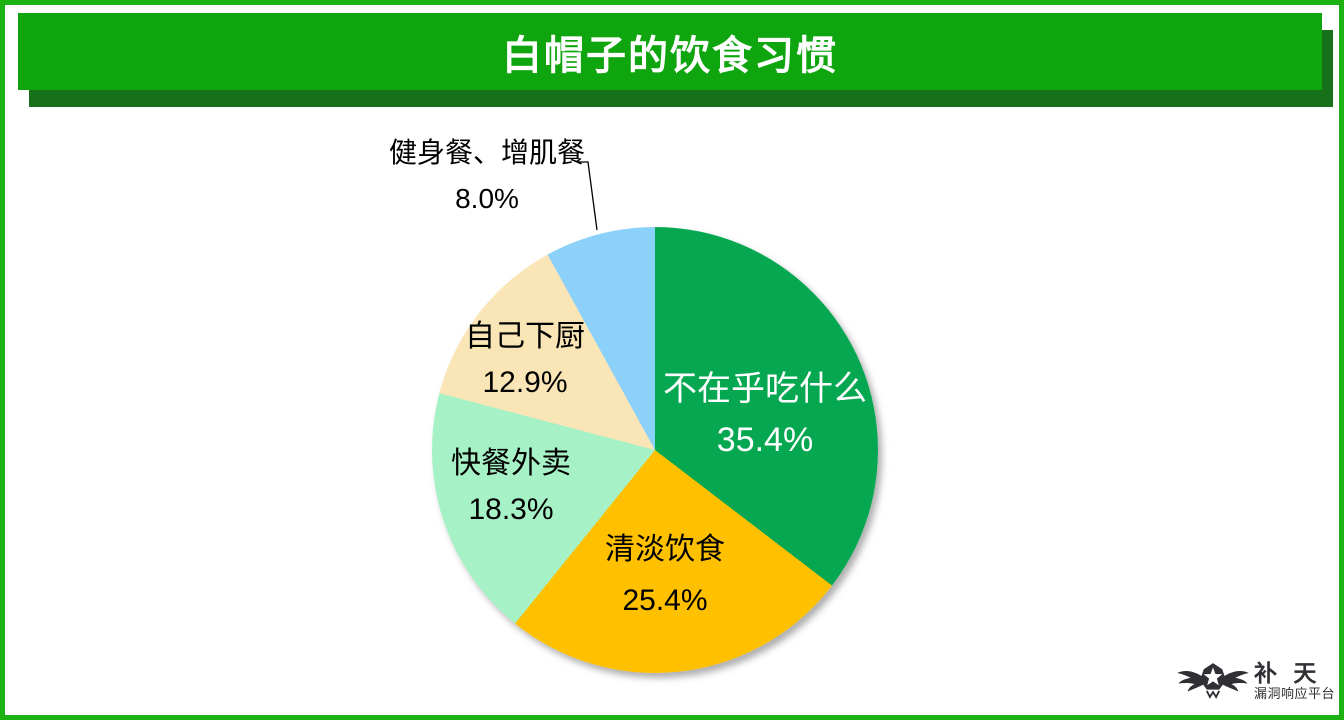 The width and height of the screenshot is (1344, 720). What do you see at coordinates (525, 382) in the screenshot?
I see `pie-label-value: 12.9%` at bounding box center [525, 382].